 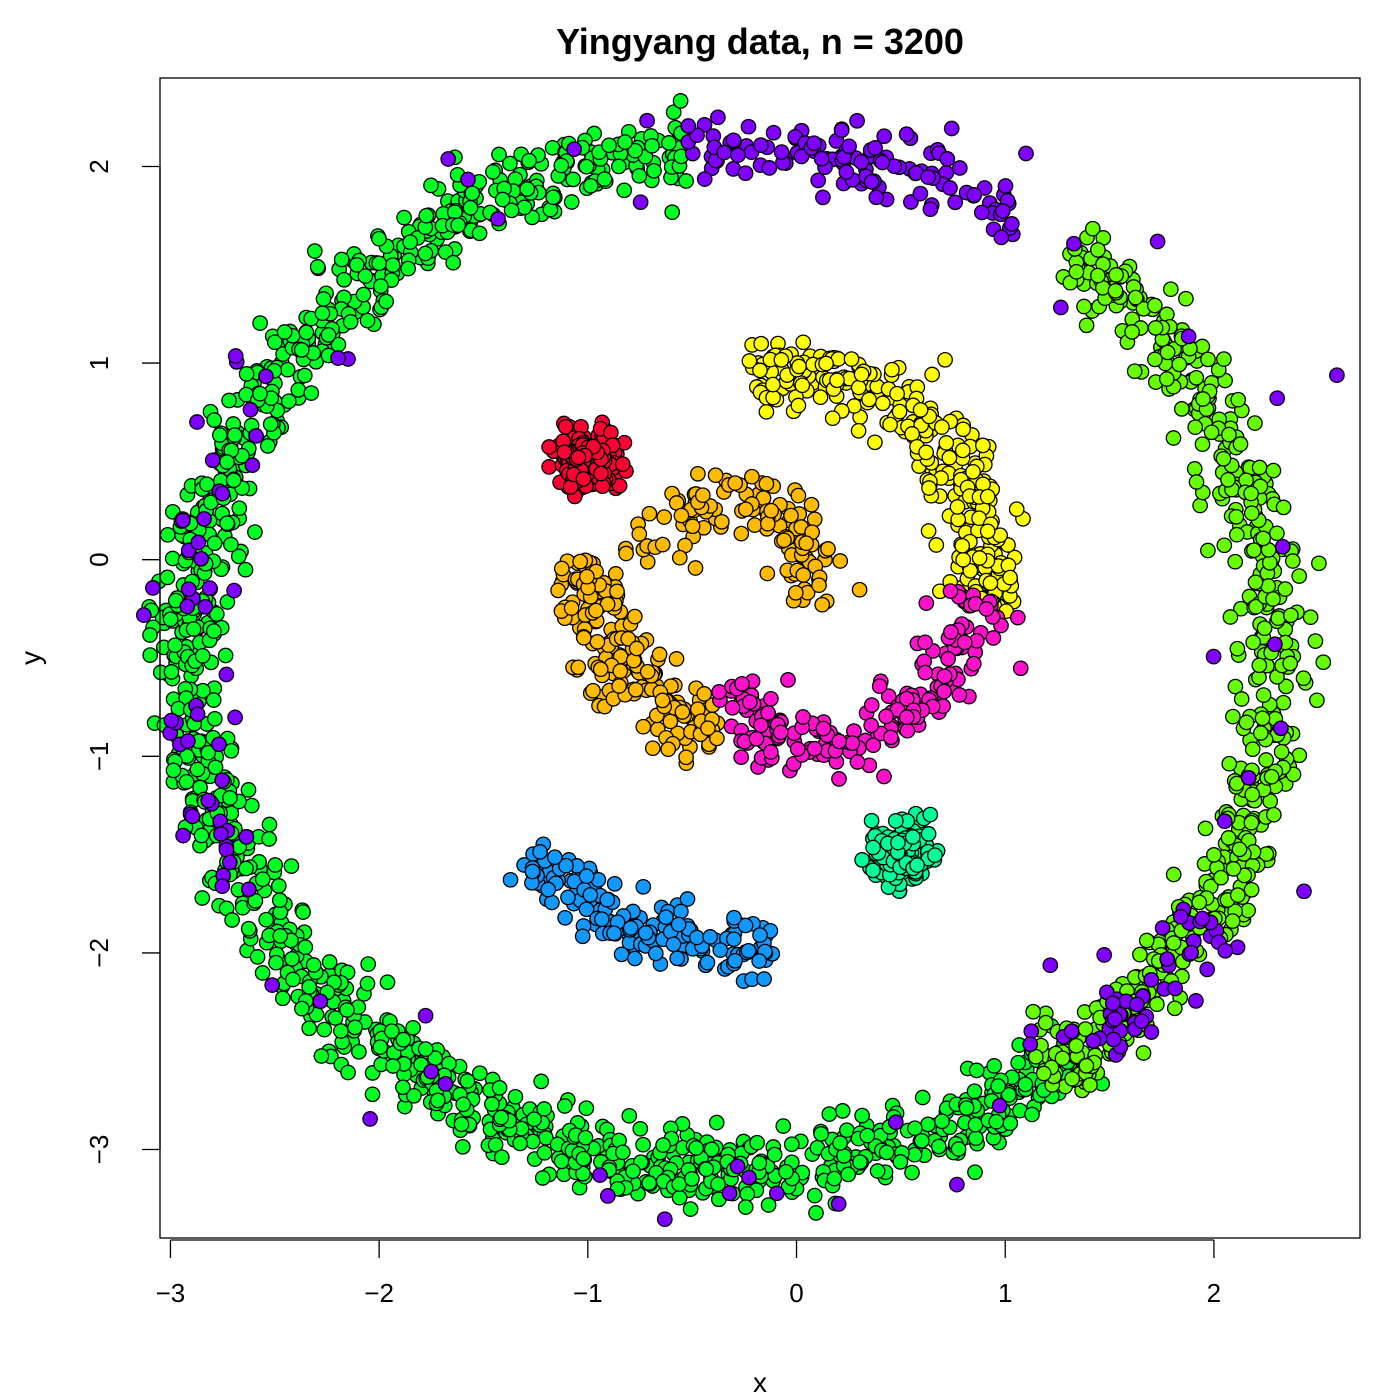 What do you see at coordinates (171, 1293) in the screenshot?
I see `x-tick-label: −3` at bounding box center [171, 1293].